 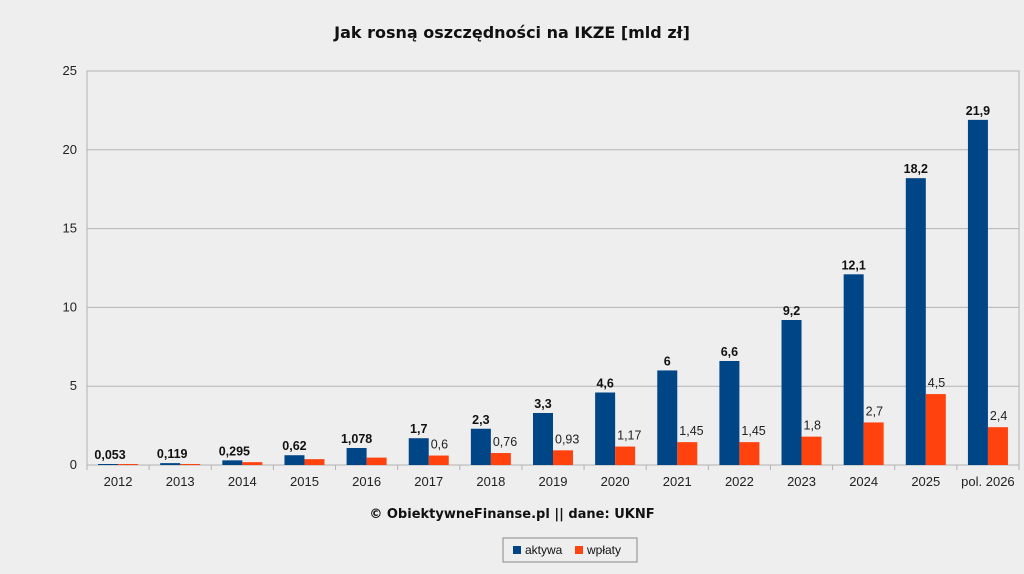 I want to click on y-tick-label: 15, so click(x=70, y=228).